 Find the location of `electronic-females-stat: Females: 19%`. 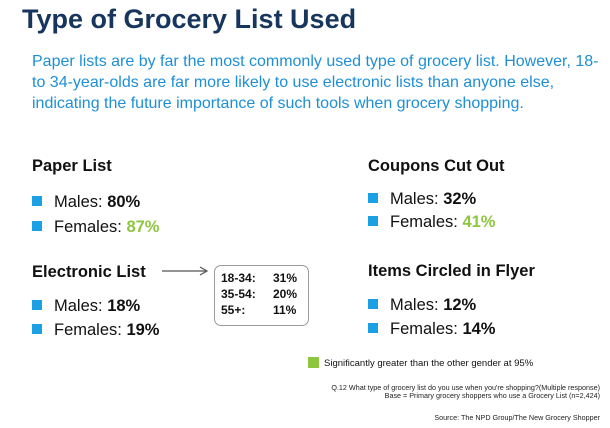

electronic-females-stat: Females: 19% is located at coordinates (95, 330).